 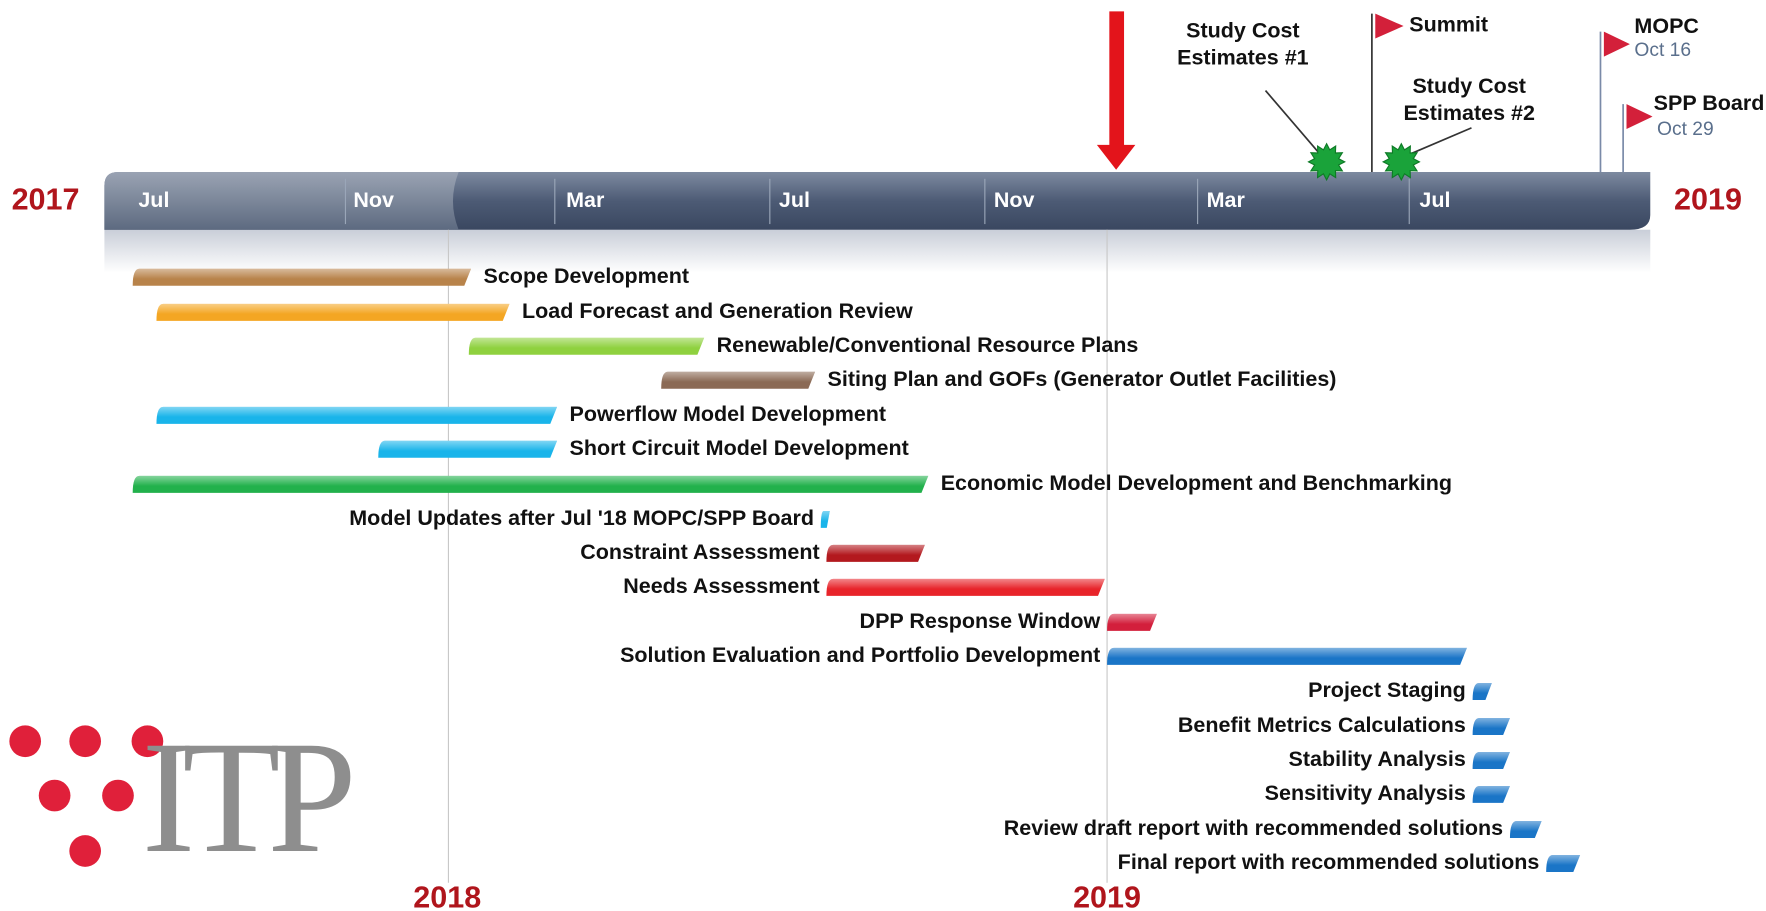 What do you see at coordinates (717, 311) in the screenshot?
I see `task-label: Load Forecast and Generation Review` at bounding box center [717, 311].